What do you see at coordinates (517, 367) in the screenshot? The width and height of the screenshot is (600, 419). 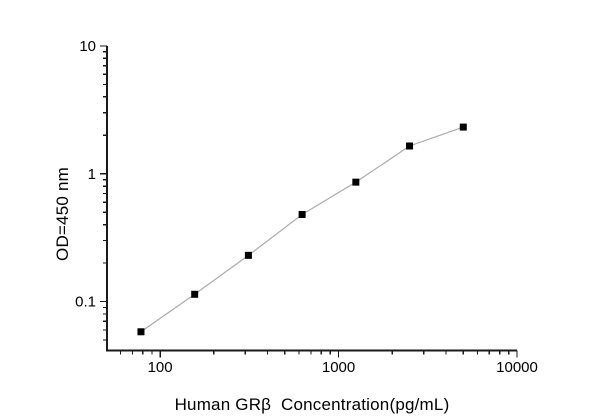 I see `x-tick-label: 10000` at bounding box center [517, 367].